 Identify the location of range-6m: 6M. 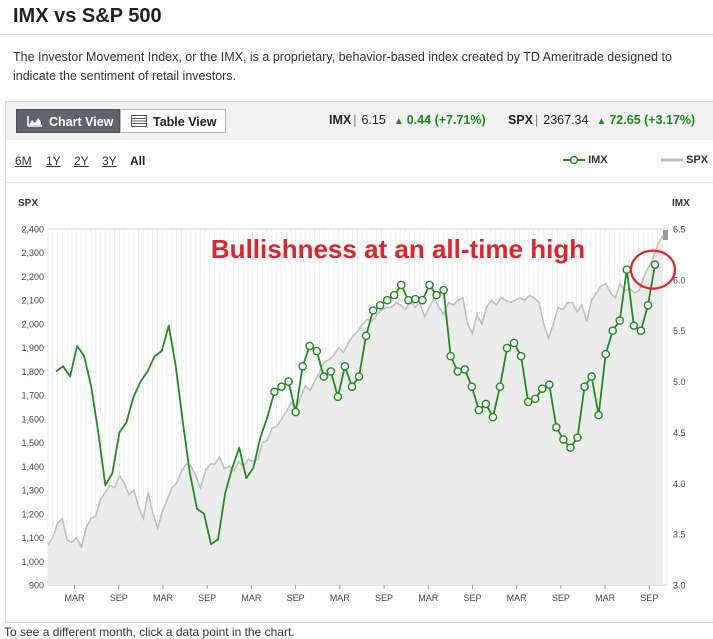
(23, 161).